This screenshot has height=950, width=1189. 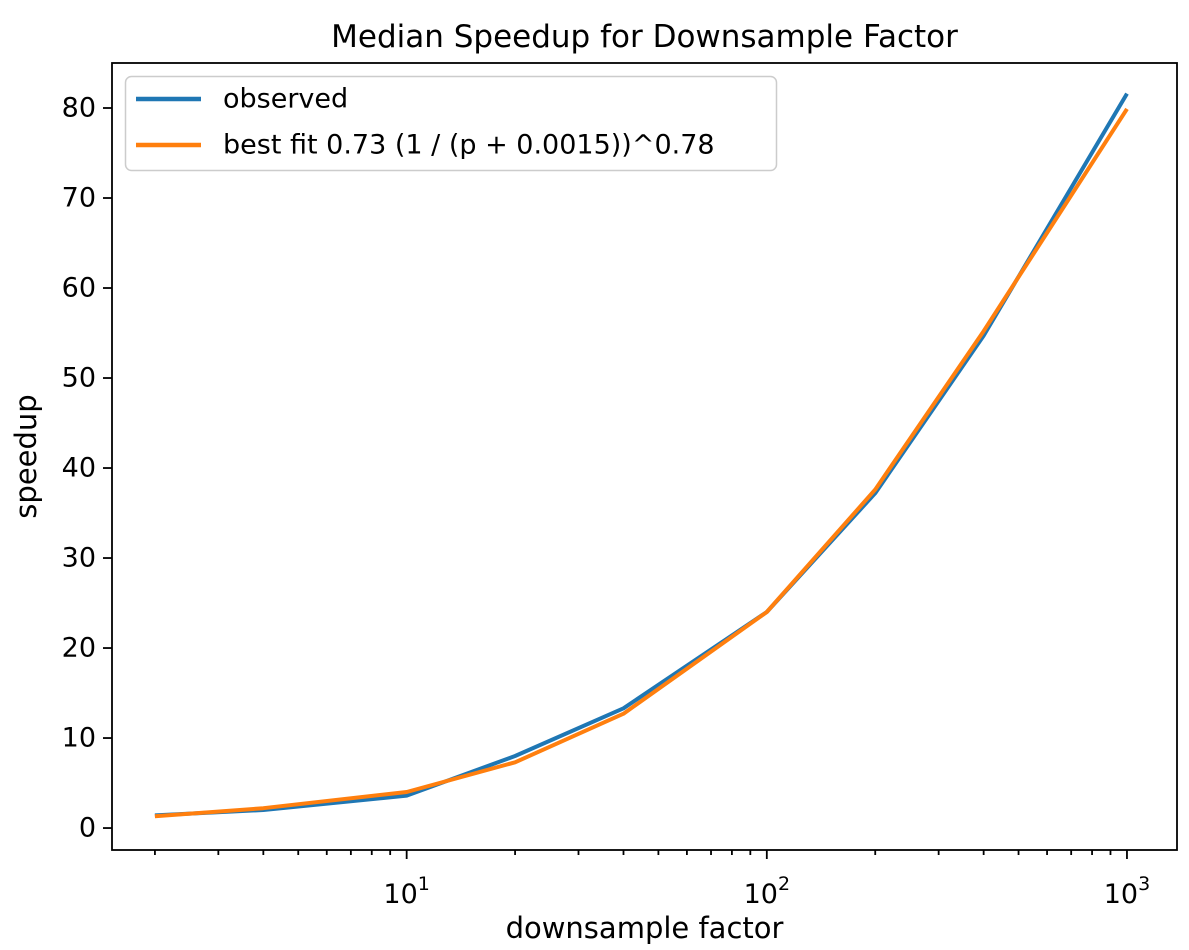 I want to click on x-tick-label: 10³, so click(x=1127, y=891).